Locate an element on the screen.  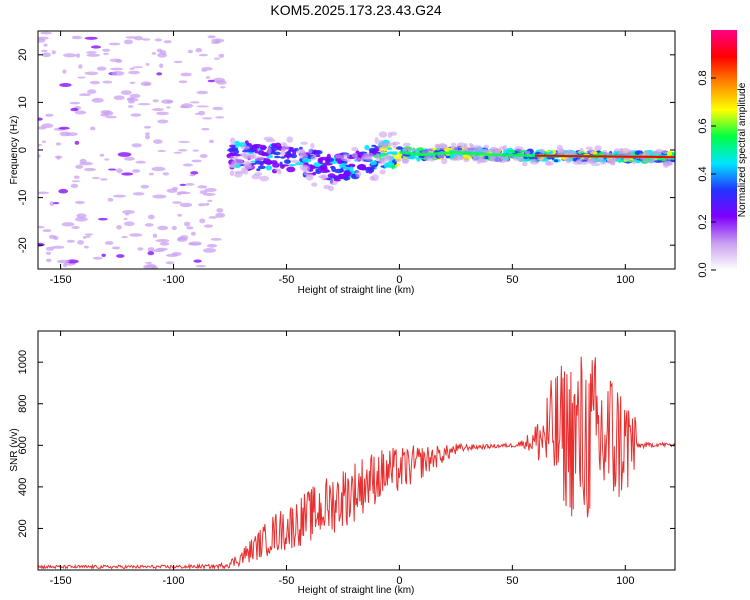
snr-ylabel: SNR (v/v) is located at coordinates (14, 449).